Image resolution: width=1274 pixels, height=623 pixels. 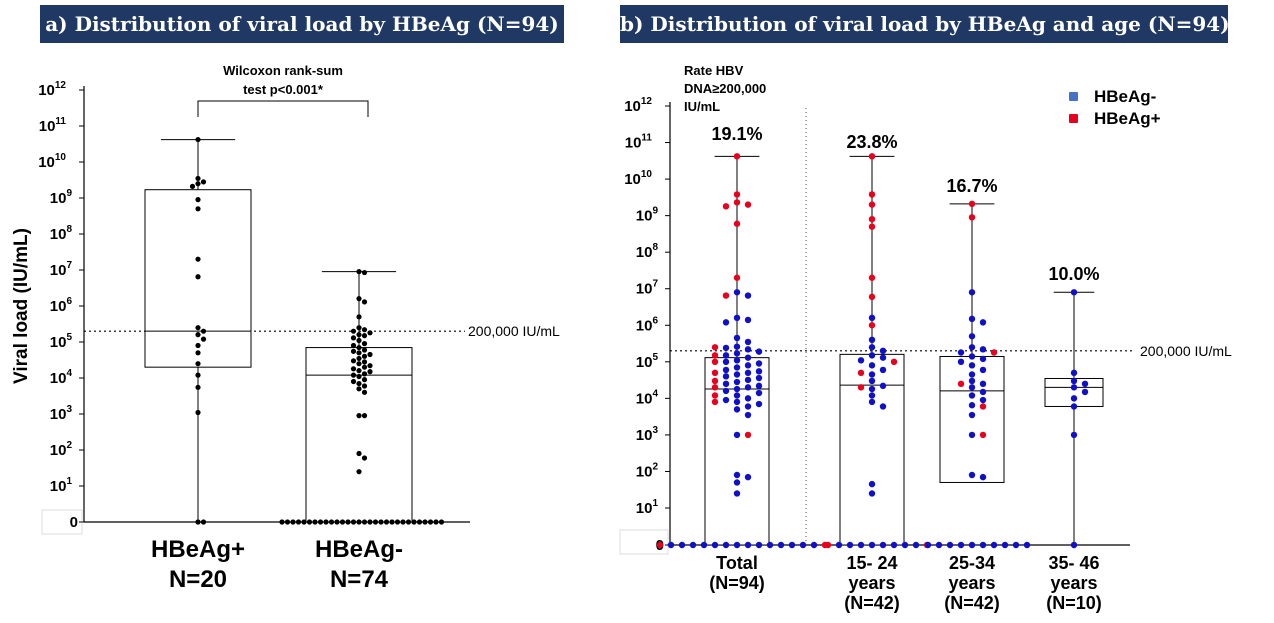 What do you see at coordinates (359, 579) in the screenshot?
I see `panel-a-category-n: N=74` at bounding box center [359, 579].